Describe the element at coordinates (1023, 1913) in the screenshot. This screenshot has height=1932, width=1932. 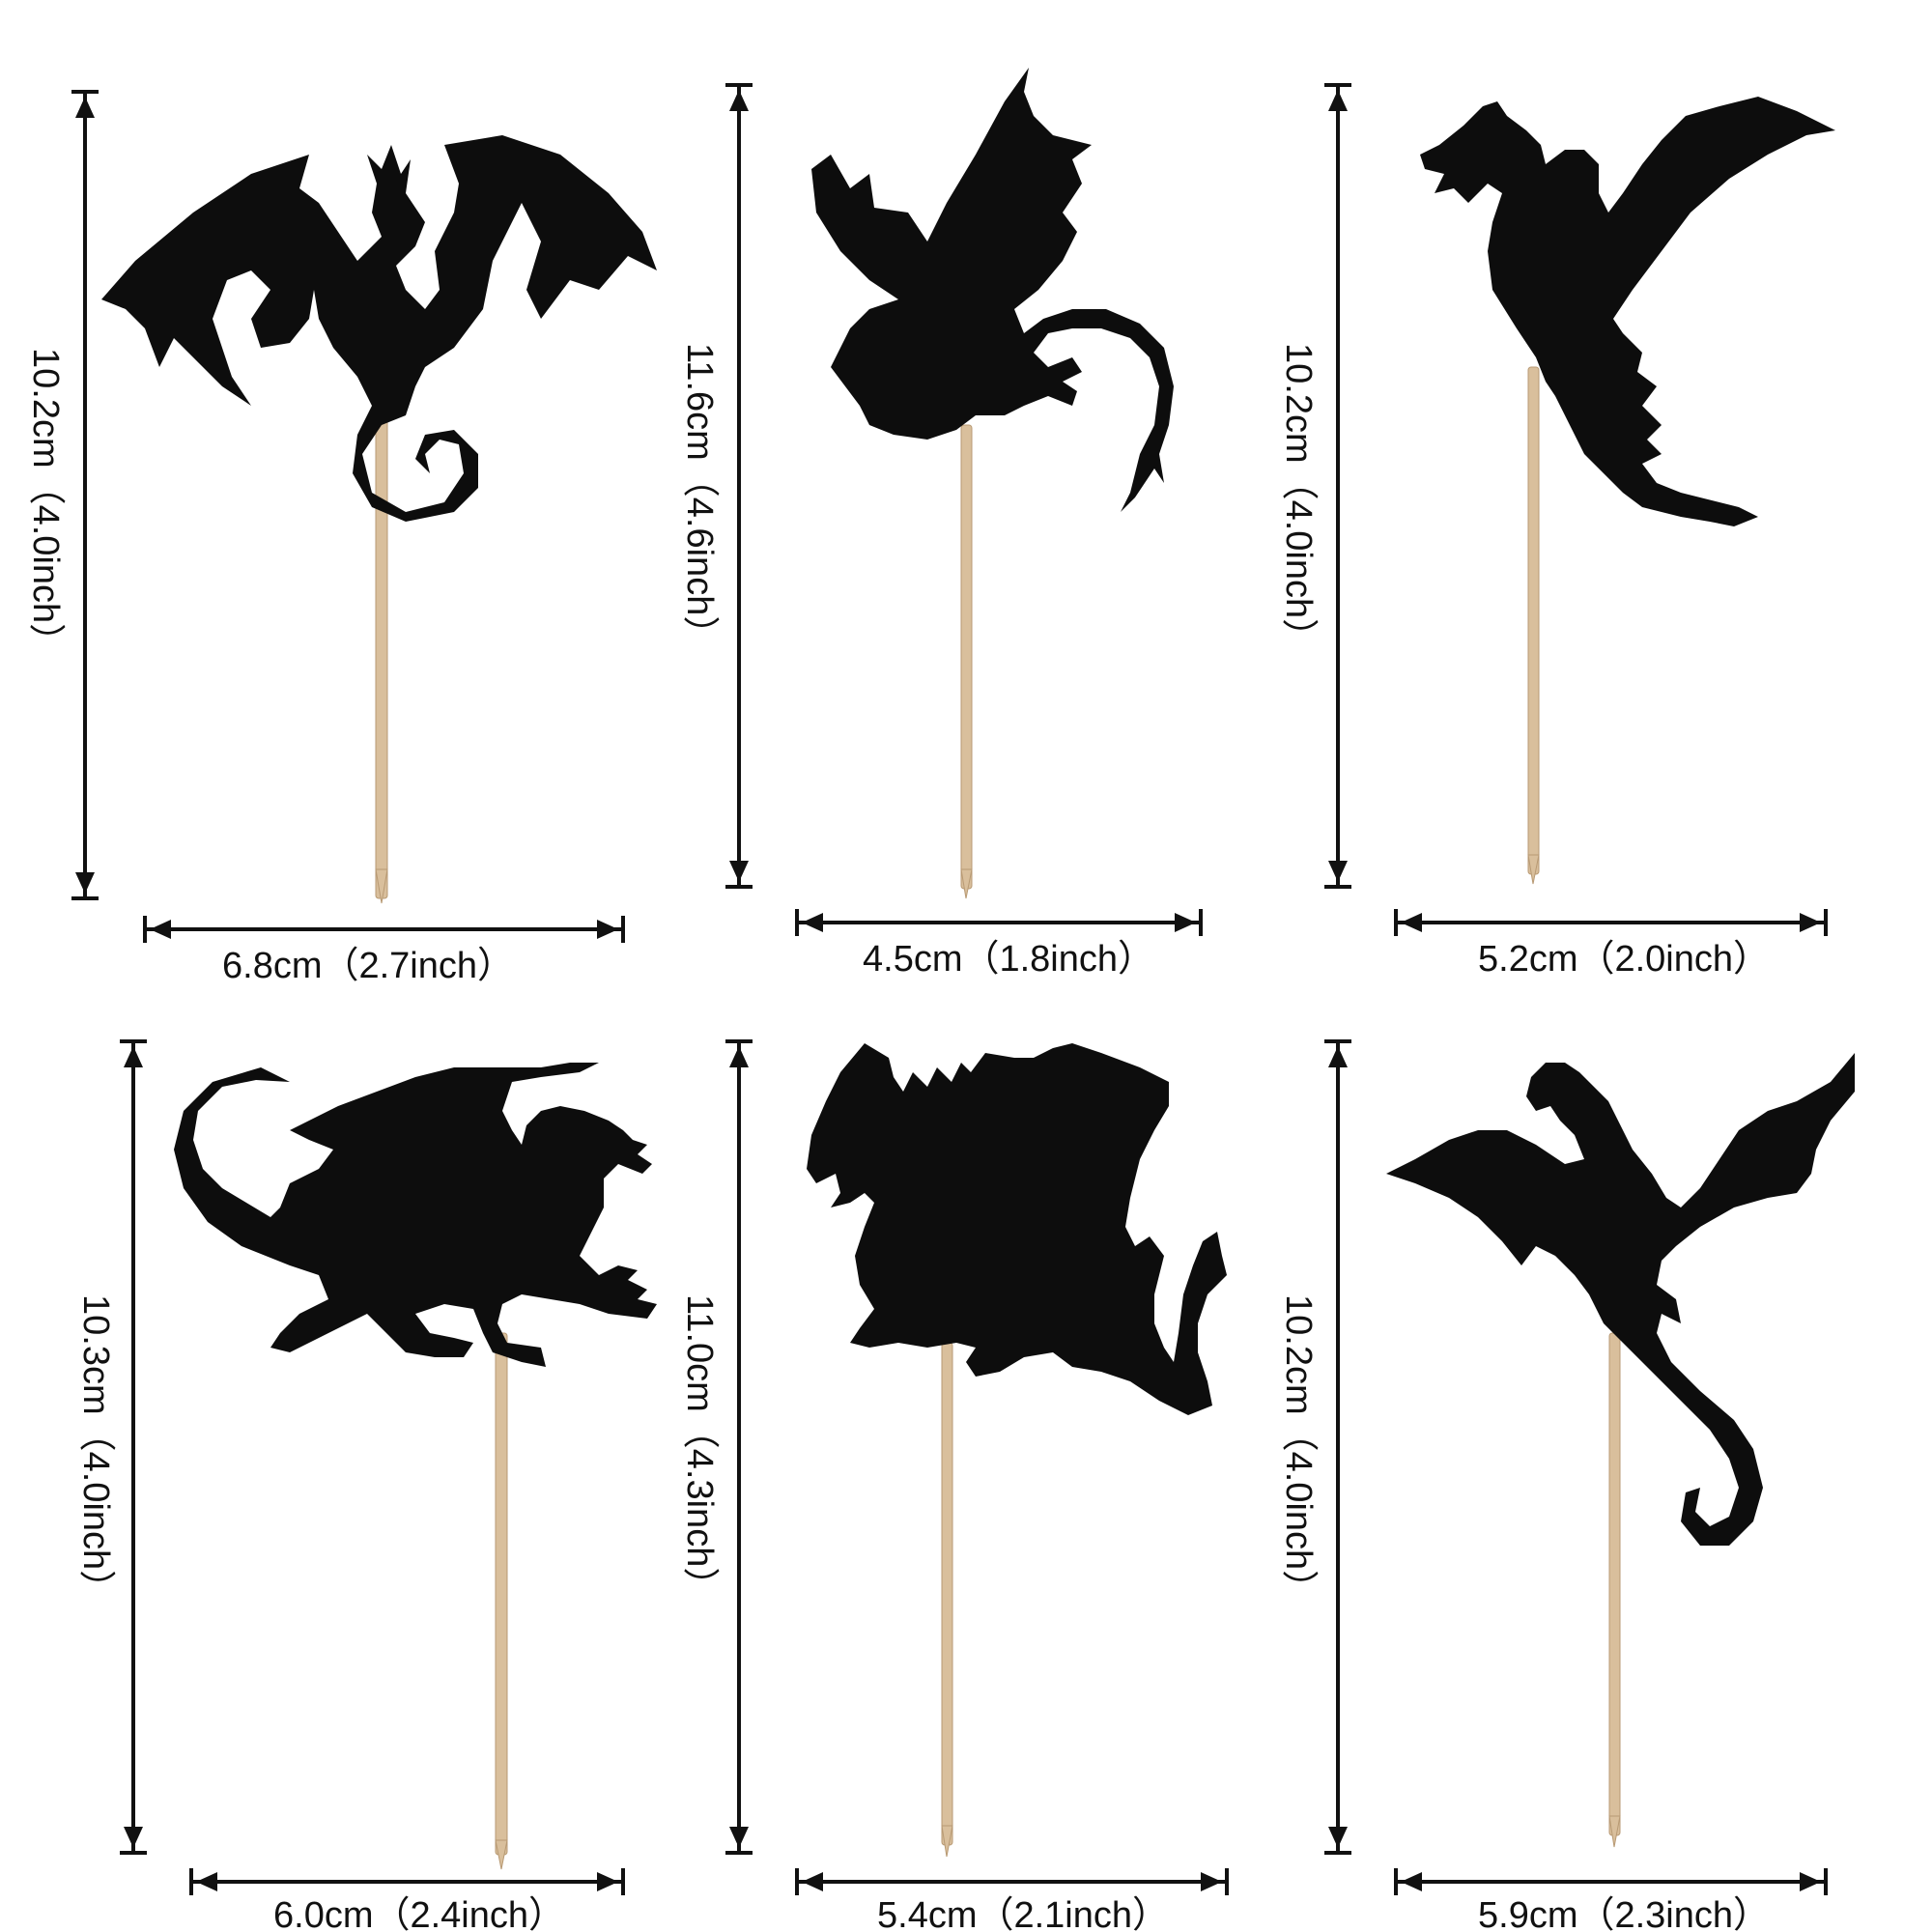
I see `width-label: 5.4cm（2.1inch）` at that location.